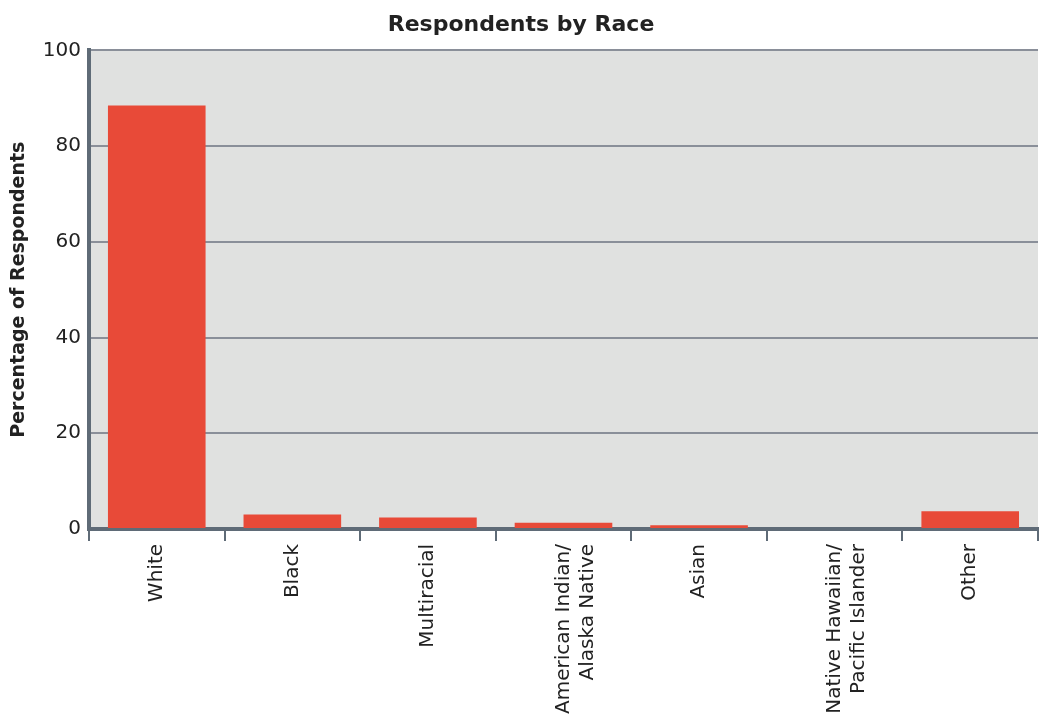  I want to click on y-tick-label: 20, so click(68, 431).